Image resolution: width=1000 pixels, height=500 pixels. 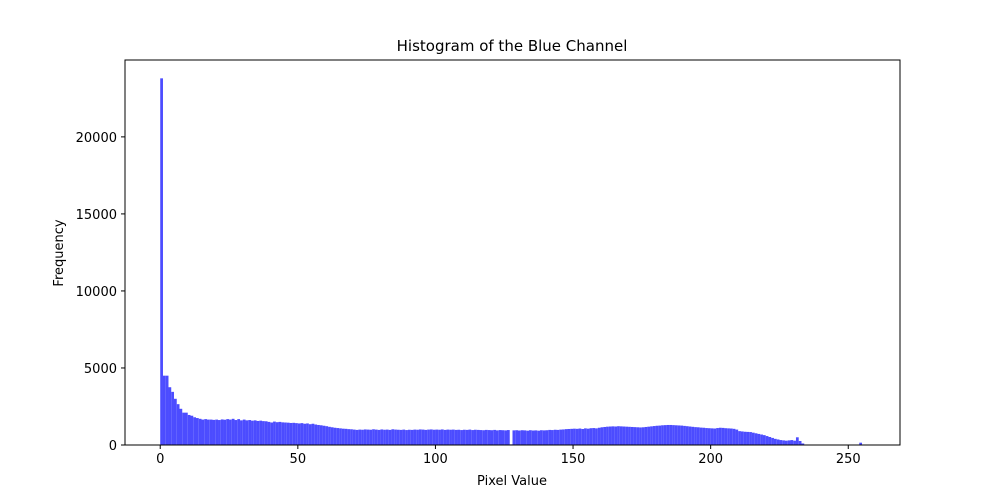 What do you see at coordinates (96, 292) in the screenshot?
I see `y-tick-label: 10000` at bounding box center [96, 292].